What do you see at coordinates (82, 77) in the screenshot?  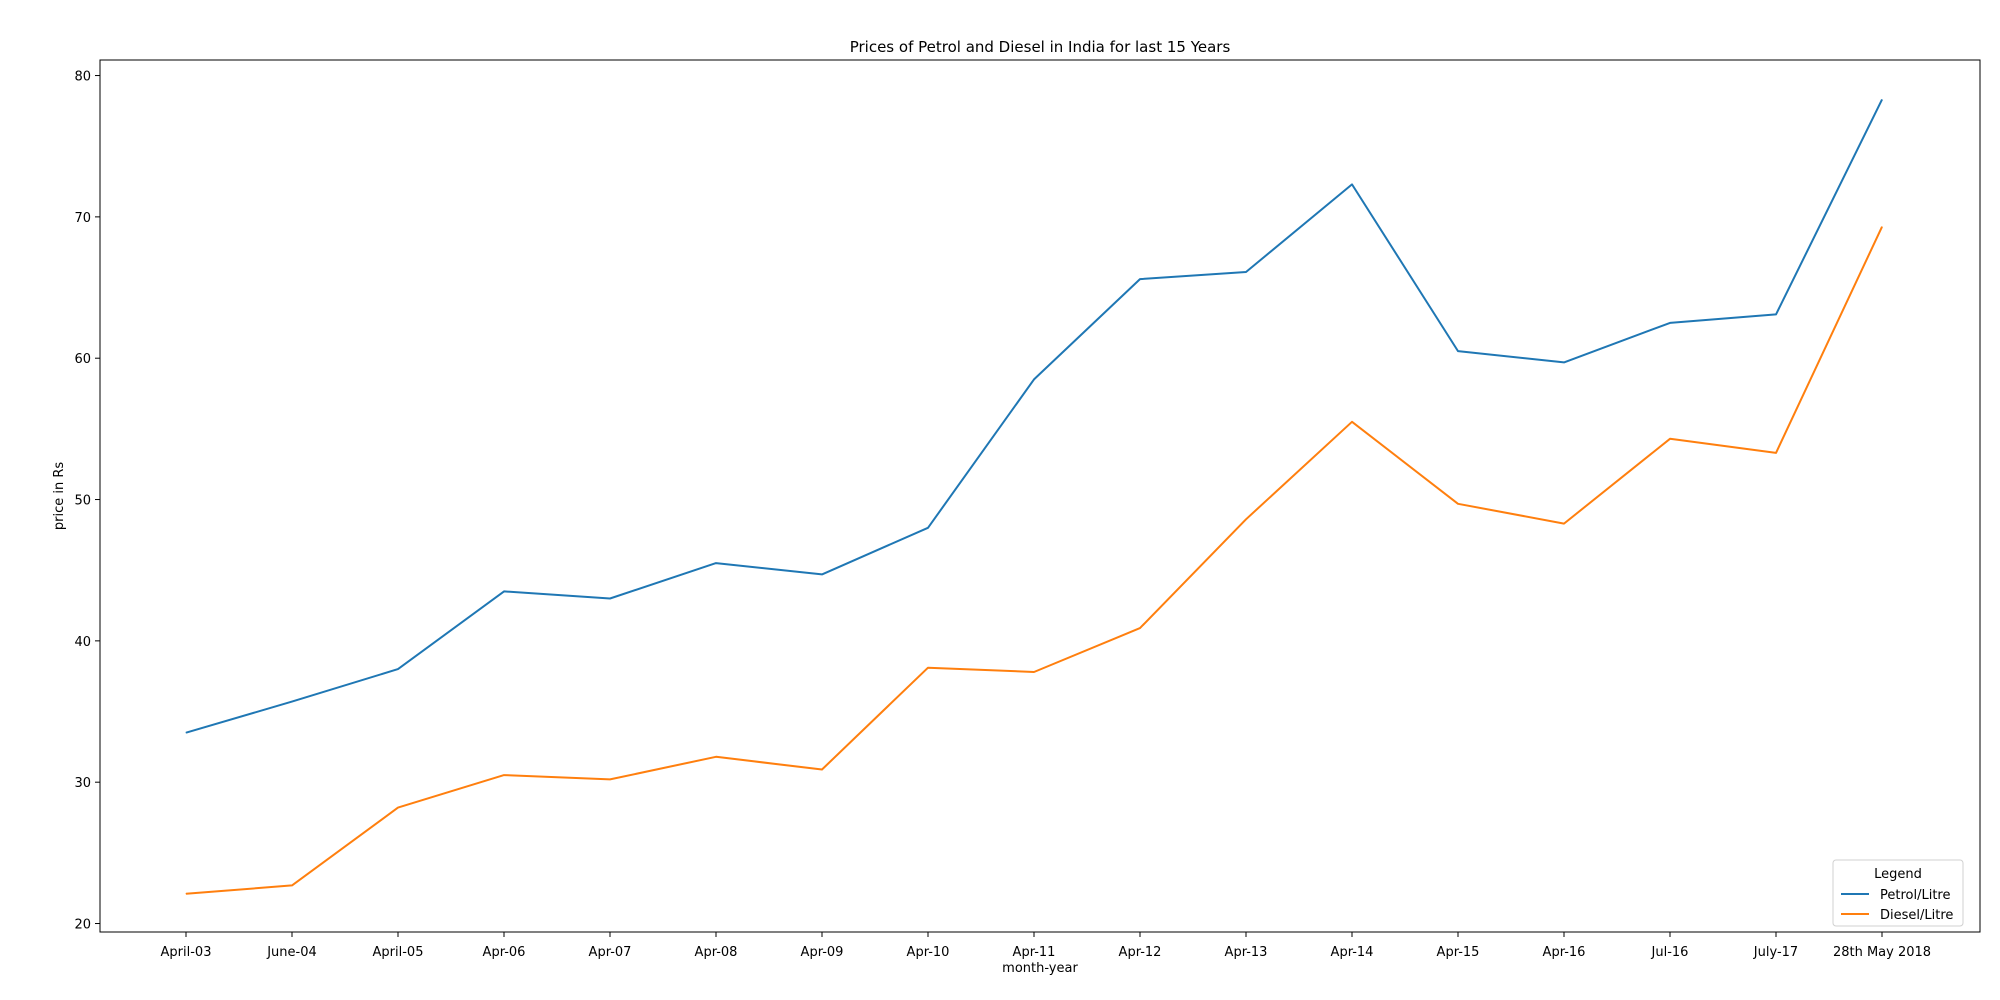 I see `y-tick-label-80: 80` at bounding box center [82, 77].